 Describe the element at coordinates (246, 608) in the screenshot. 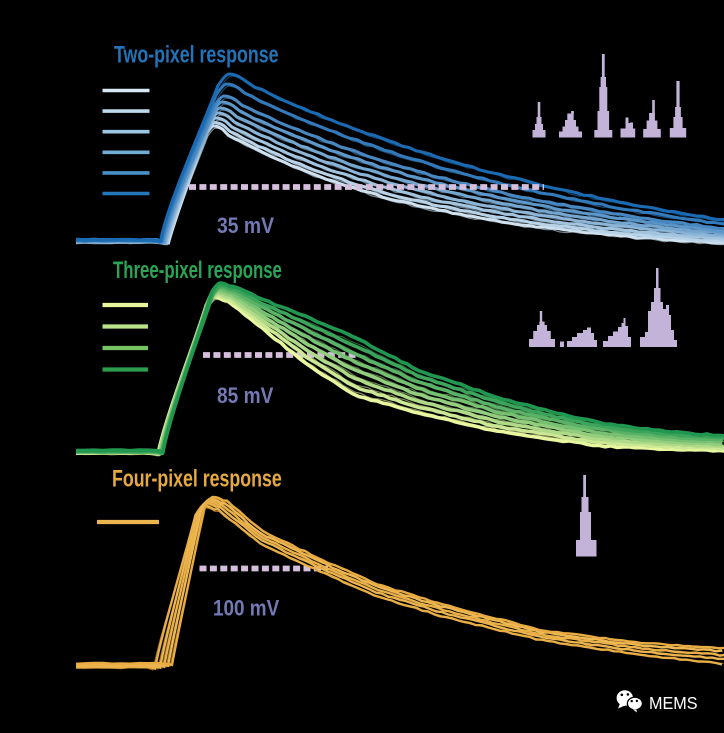

I see `svg-text: 100 mV` at that location.